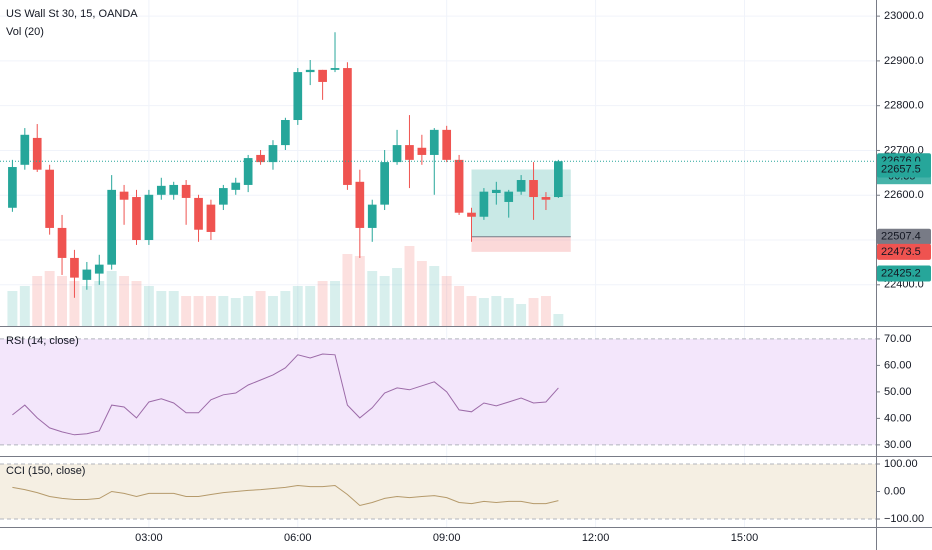 The width and height of the screenshot is (932, 550). Describe the element at coordinates (898, 392) in the screenshot. I see `y-tick-label: 50.00` at that location.